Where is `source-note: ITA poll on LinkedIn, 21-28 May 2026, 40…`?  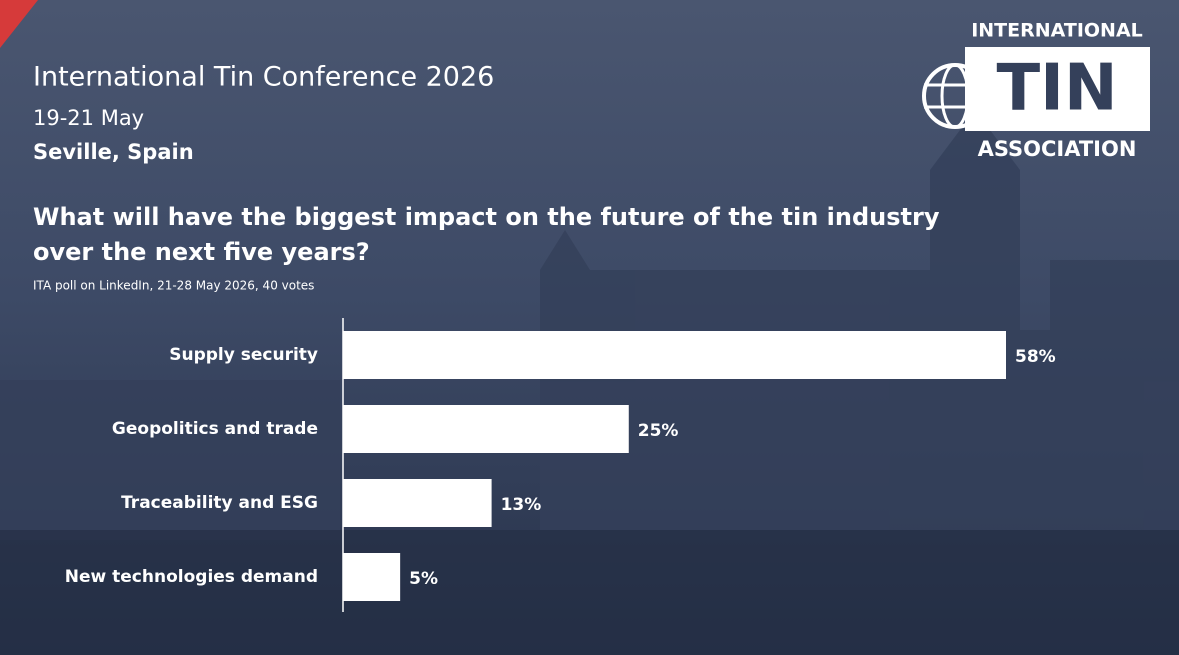 source-note: ITA poll on LinkedIn, 21-28 May 2026, 40… is located at coordinates (173, 286).